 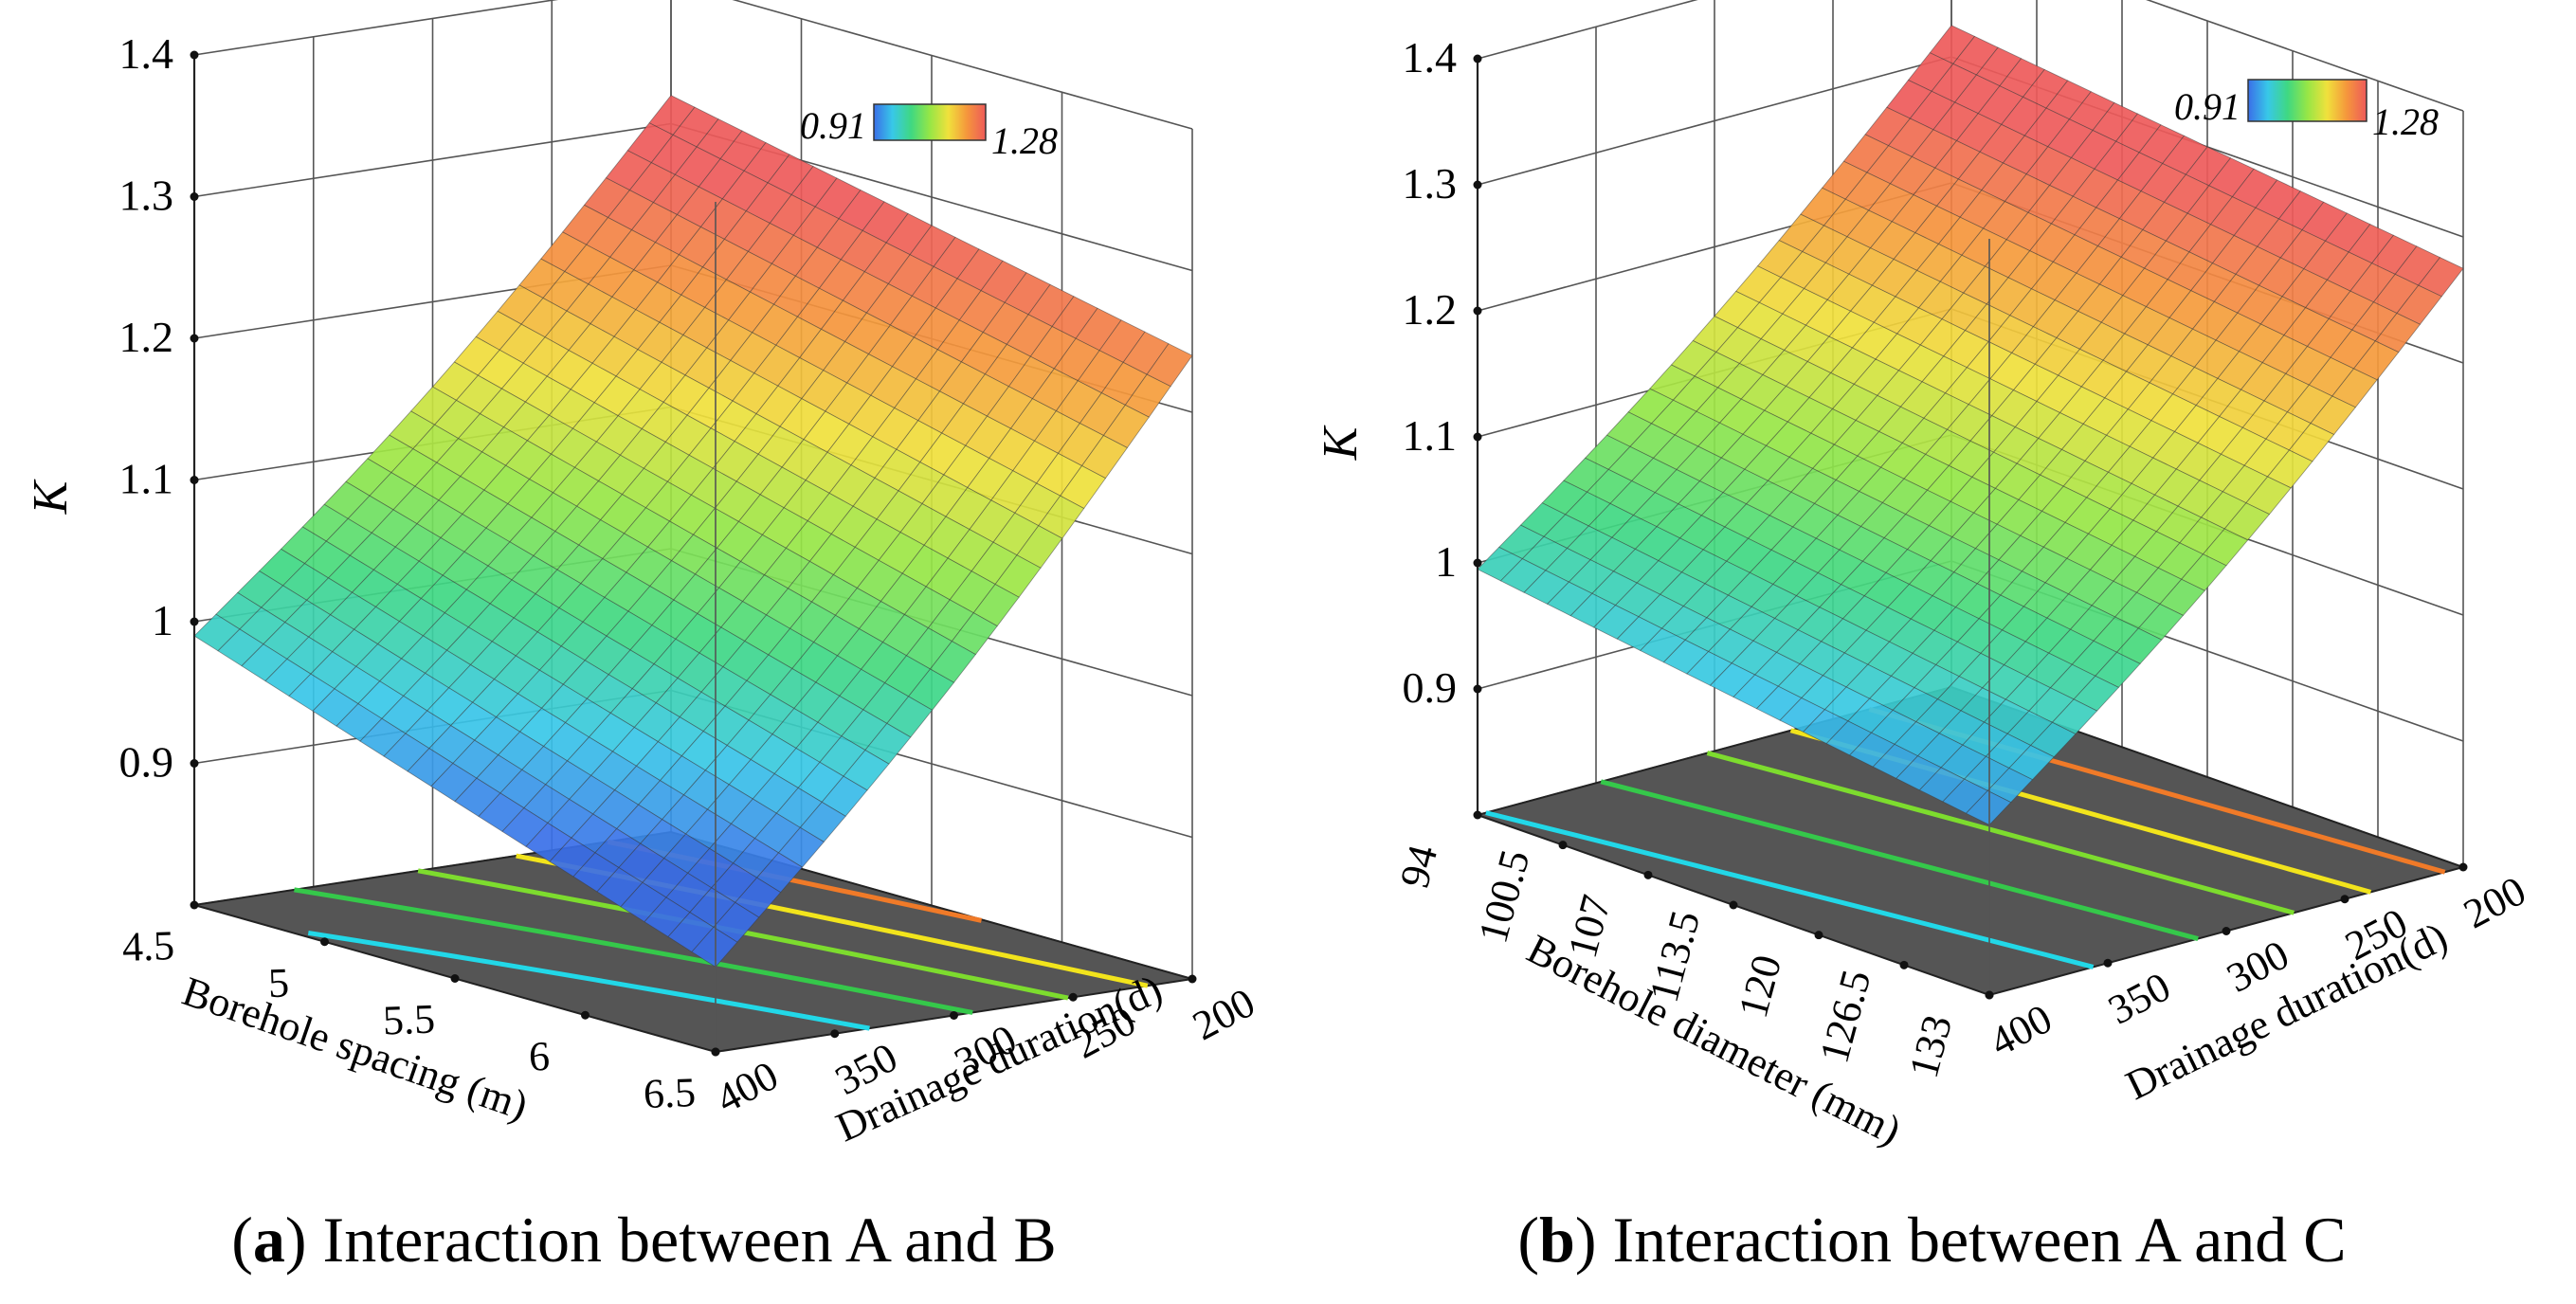 I want to click on p1-left-wall-hline, so click(x=1587, y=30).